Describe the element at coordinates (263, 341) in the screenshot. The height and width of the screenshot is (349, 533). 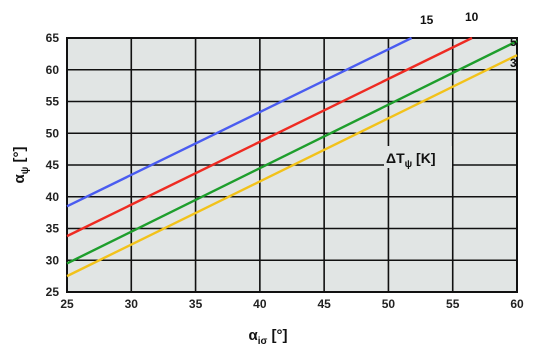
I see `x-axis-label-sub: iσ` at that location.